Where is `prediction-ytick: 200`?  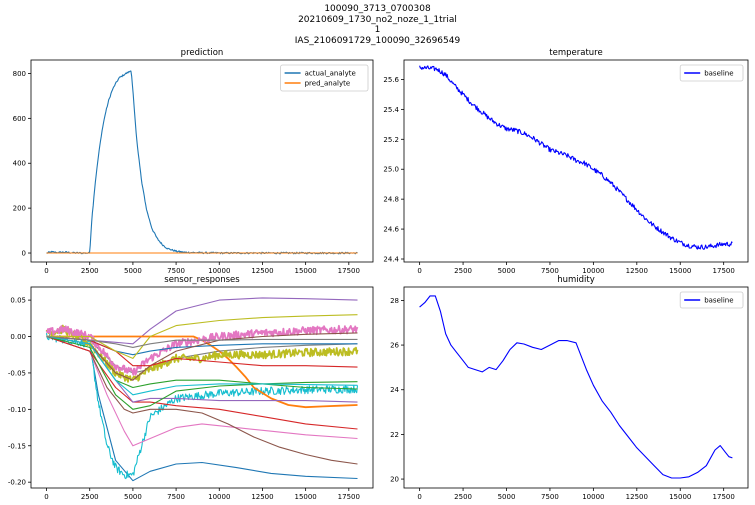 prediction-ytick: 200 is located at coordinates (22, 209).